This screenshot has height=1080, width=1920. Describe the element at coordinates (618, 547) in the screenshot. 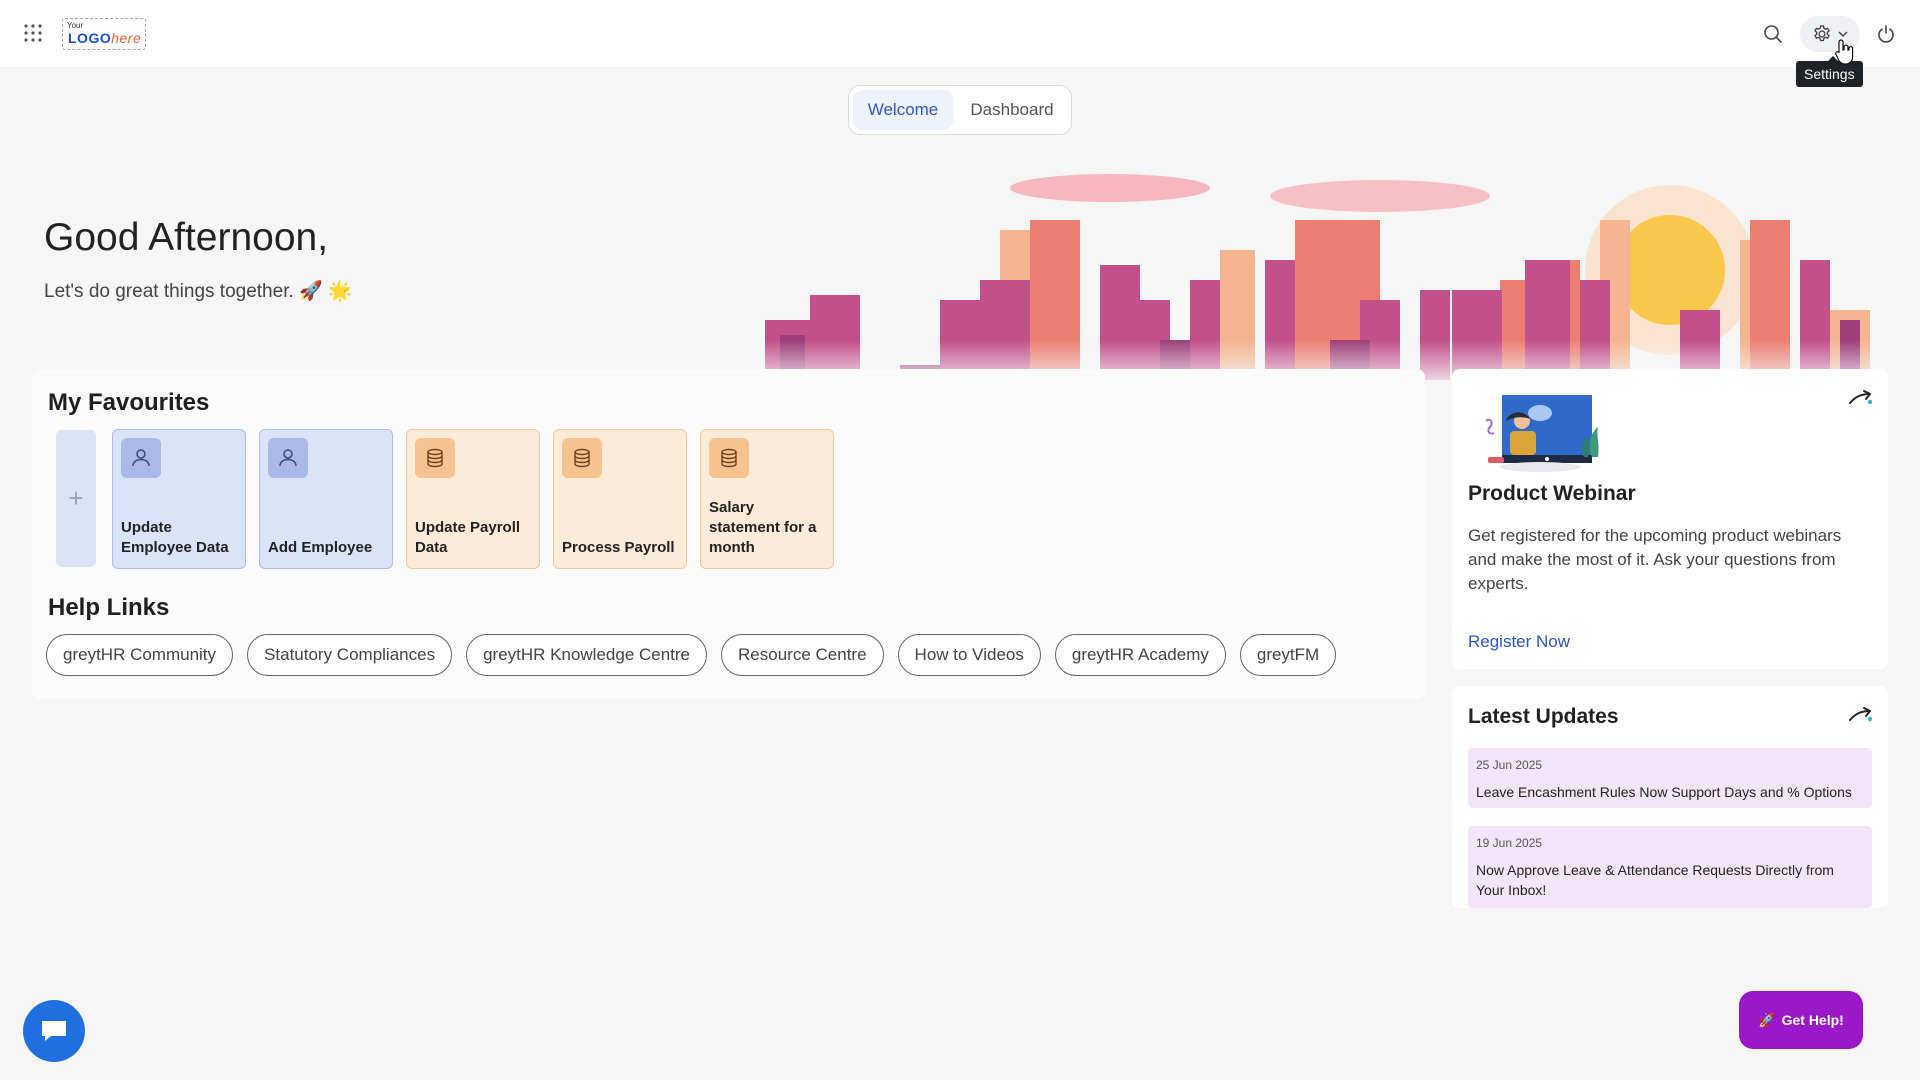

I see `favourite-label: Process Payroll` at that location.